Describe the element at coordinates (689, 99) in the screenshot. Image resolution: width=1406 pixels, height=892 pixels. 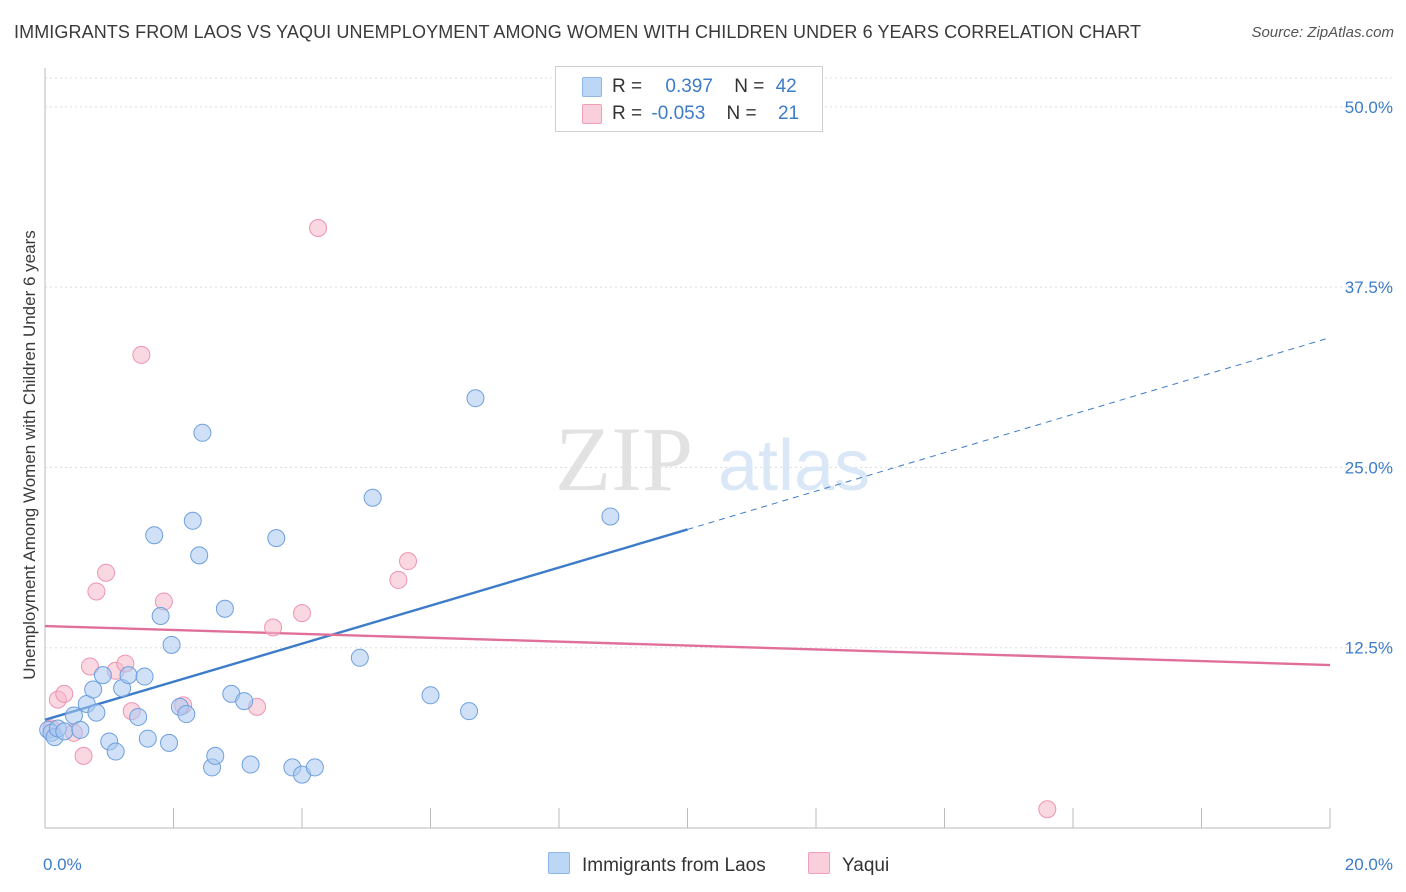
I see `correlation-legend: R = 0.397 N = 42 R = -0.053 N = 21` at that location.